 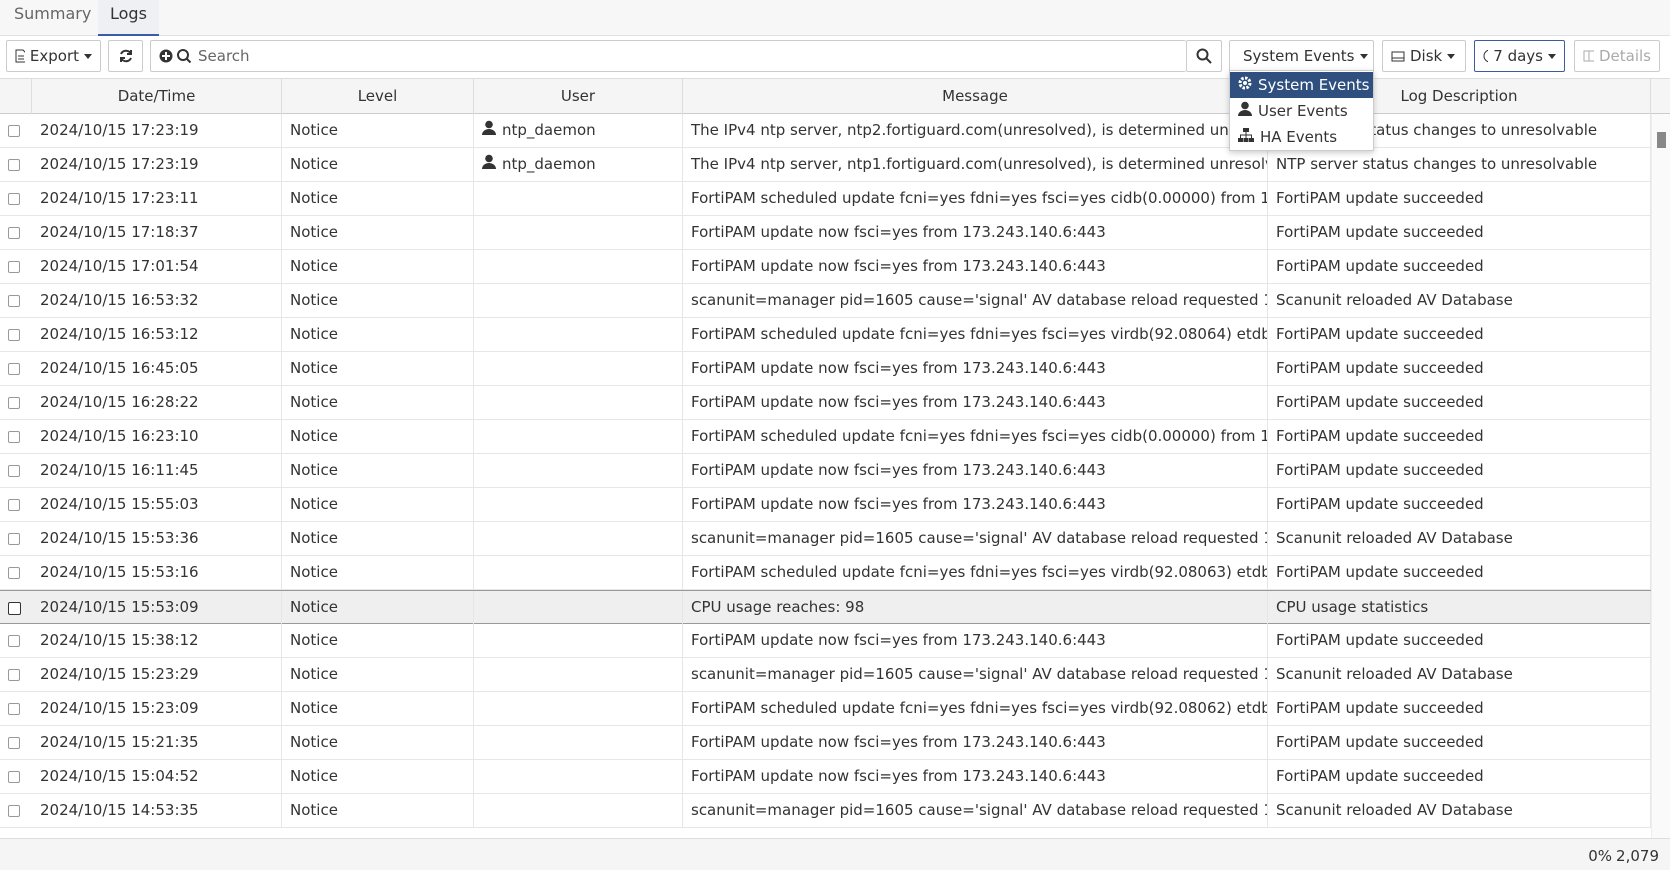 What do you see at coordinates (119, 674) in the screenshot?
I see `text: 2024/10/15 15:23:29` at bounding box center [119, 674].